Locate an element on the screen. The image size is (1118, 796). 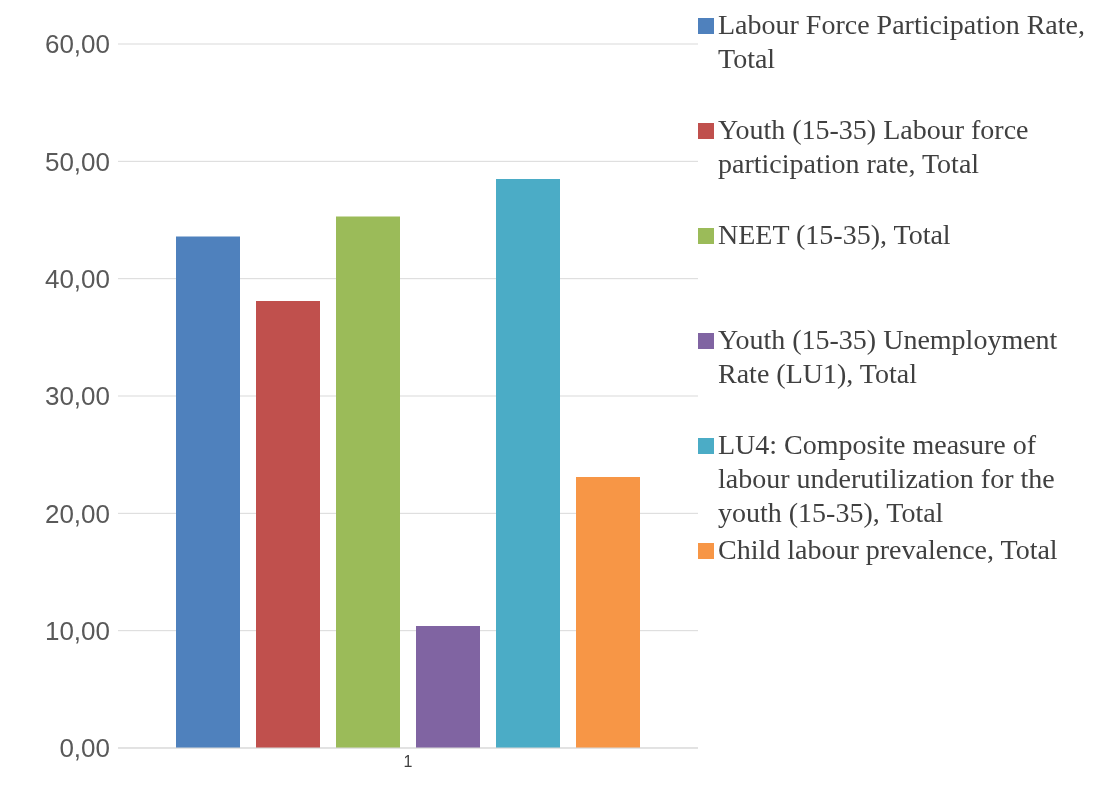
y-tick-label: 0,00 is located at coordinates (84, 748).